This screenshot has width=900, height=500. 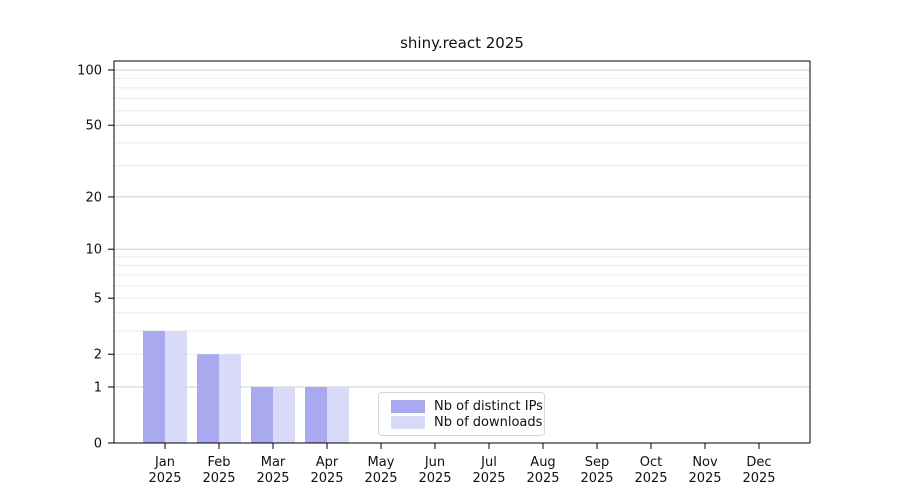 I want to click on y-tick-label: 2, so click(x=98, y=355).